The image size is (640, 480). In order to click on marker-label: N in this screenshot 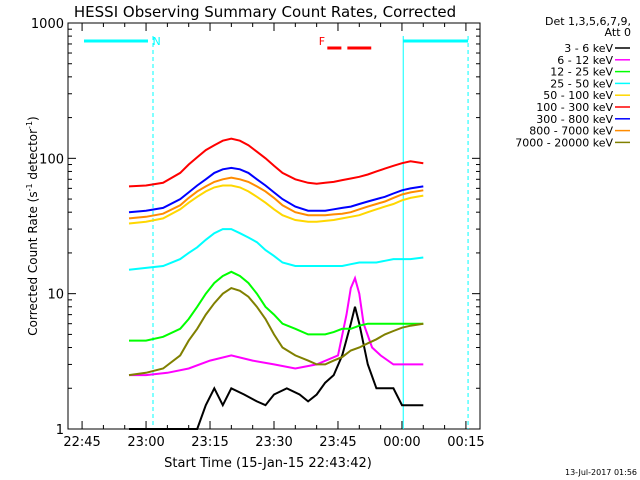, I will do `click(156, 41)`.